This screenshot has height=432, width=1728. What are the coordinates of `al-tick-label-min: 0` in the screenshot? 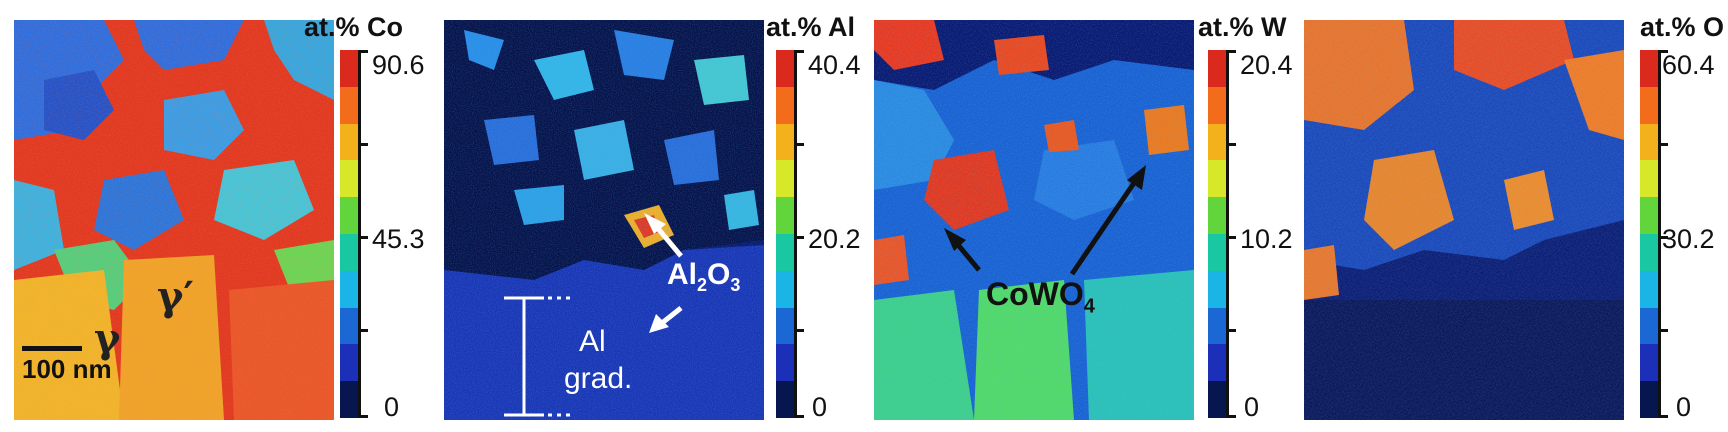 It's located at (820, 407).